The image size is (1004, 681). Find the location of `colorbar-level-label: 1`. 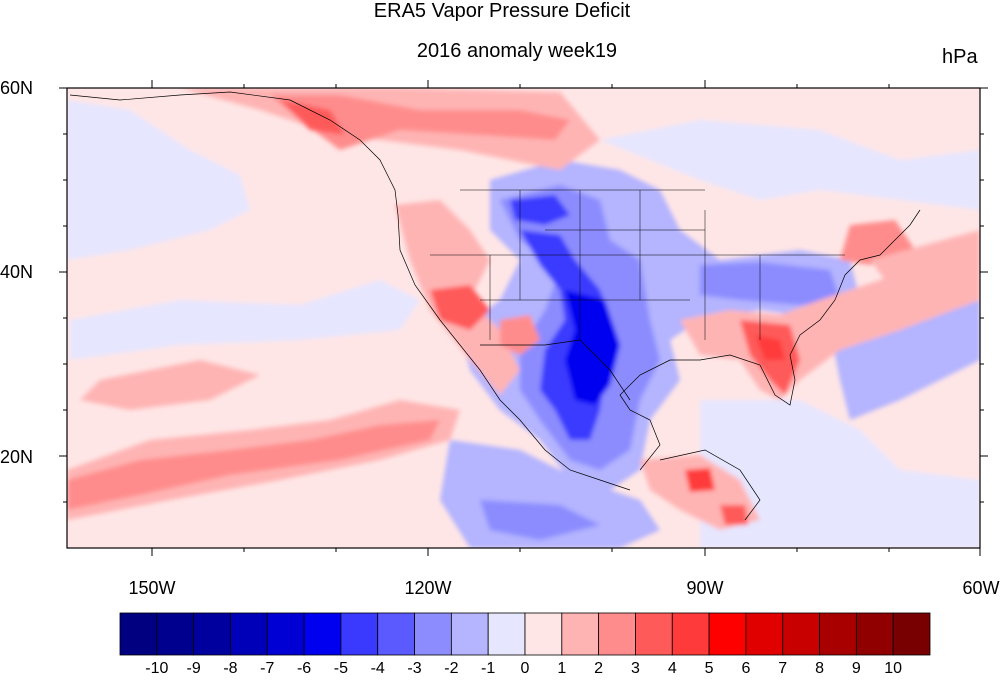

colorbar-level-label: 1 is located at coordinates (562, 668).